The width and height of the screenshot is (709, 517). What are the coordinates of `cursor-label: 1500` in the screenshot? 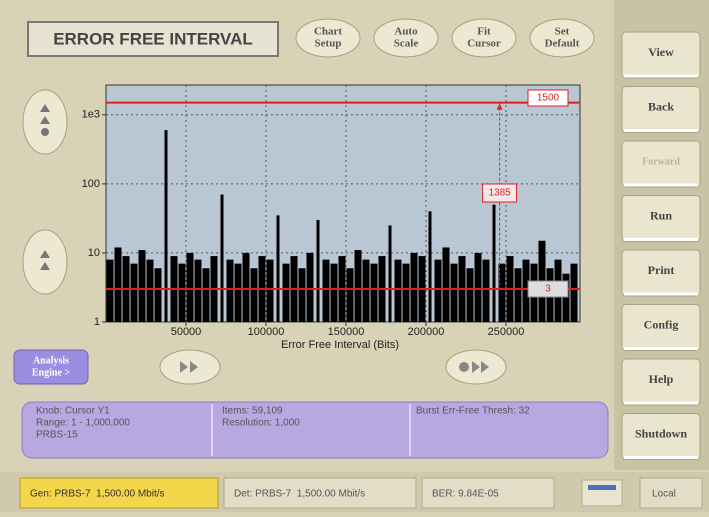 It's located at (548, 98).